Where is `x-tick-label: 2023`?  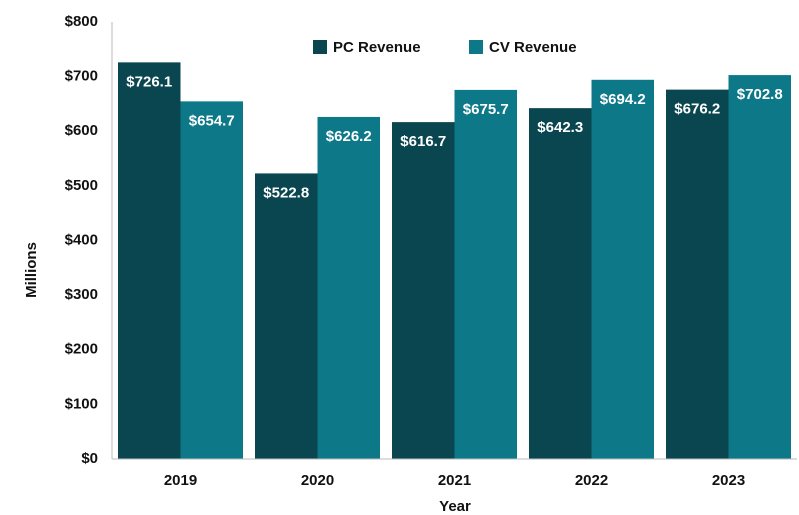
x-tick-label: 2023 is located at coordinates (728, 480).